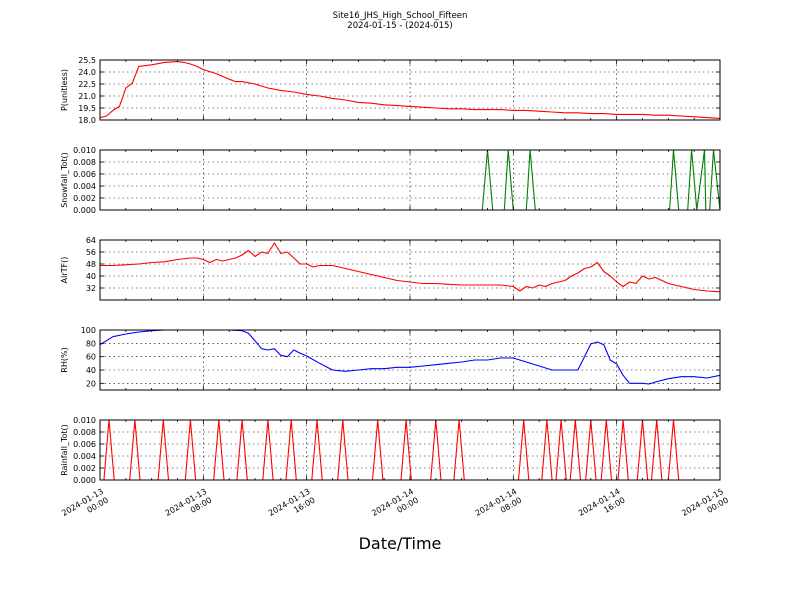 The image size is (800, 600). I want to click on x-tick-label: 2024-01-1416:00, so click(602, 507).